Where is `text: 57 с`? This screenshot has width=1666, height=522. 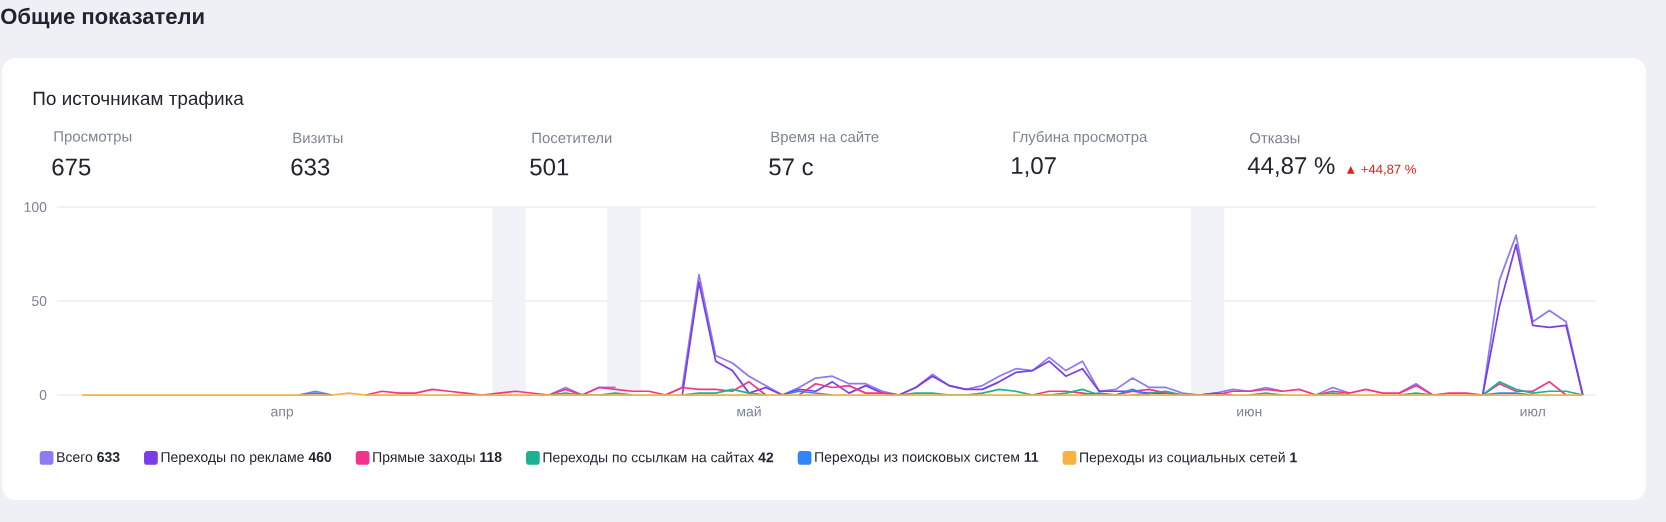 text: 57 с is located at coordinates (791, 167).